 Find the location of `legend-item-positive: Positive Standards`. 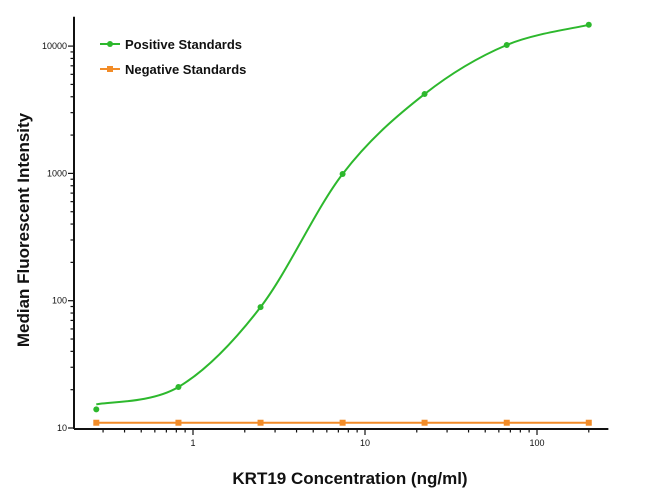

legend-item-positive: Positive Standards is located at coordinates (171, 44).